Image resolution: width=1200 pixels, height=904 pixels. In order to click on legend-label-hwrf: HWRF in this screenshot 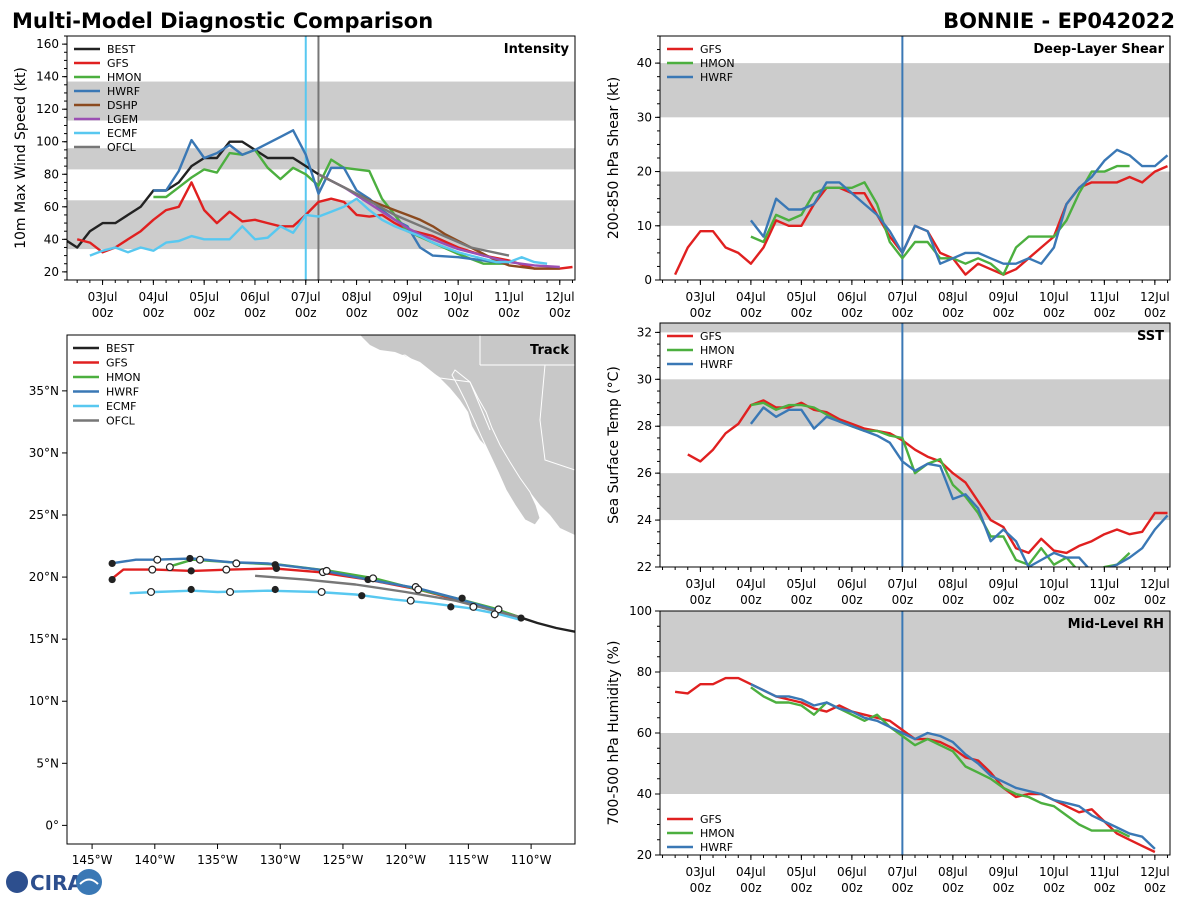, I will do `click(716, 77)`.